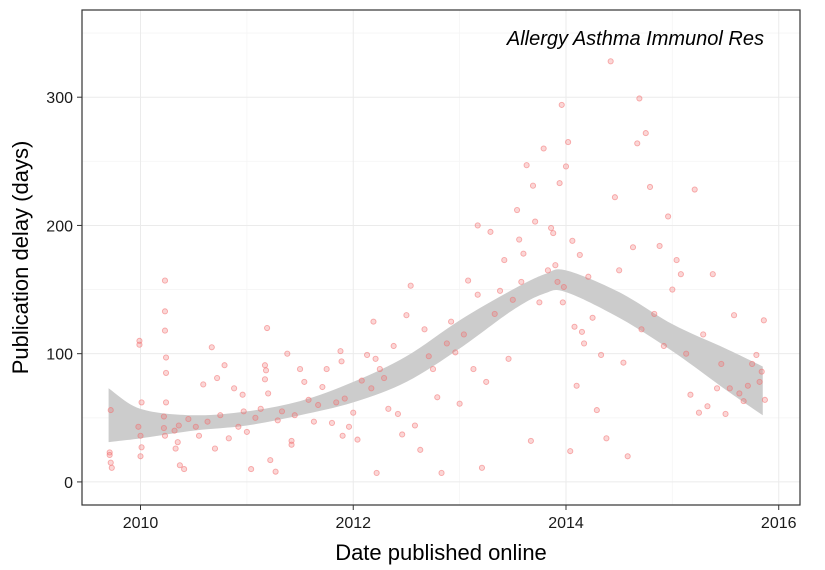 This screenshot has width=825, height=570. What do you see at coordinates (141, 523) in the screenshot?
I see `x-tick-label: 2010` at bounding box center [141, 523].